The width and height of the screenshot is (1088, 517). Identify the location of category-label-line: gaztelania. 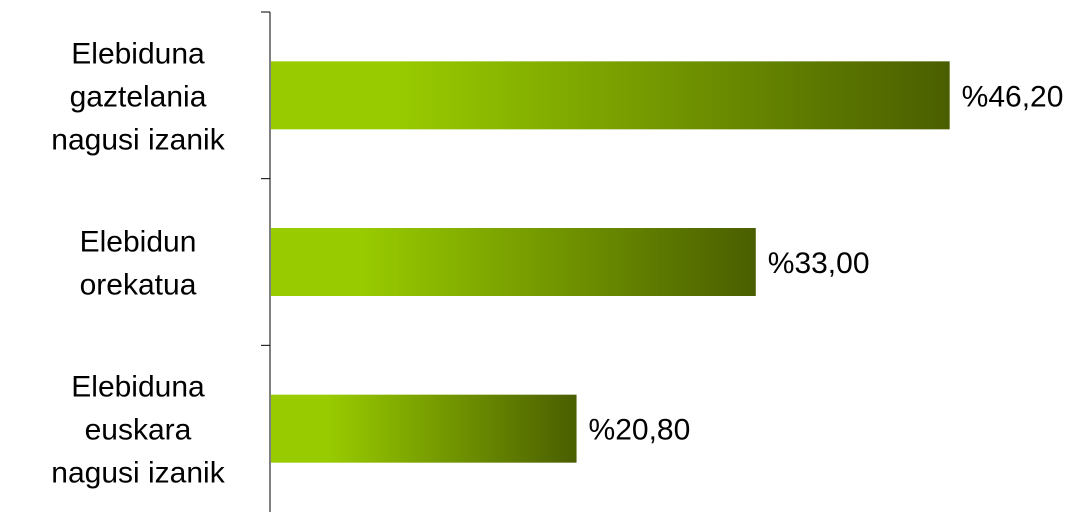
(138, 96).